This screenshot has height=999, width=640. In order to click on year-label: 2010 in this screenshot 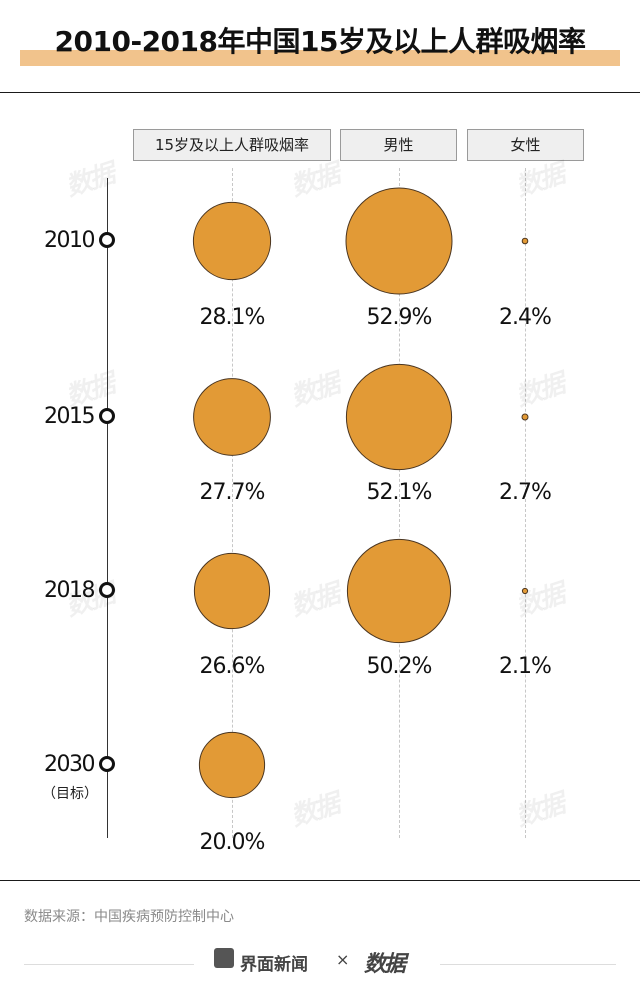, I will do `click(70, 240)`.